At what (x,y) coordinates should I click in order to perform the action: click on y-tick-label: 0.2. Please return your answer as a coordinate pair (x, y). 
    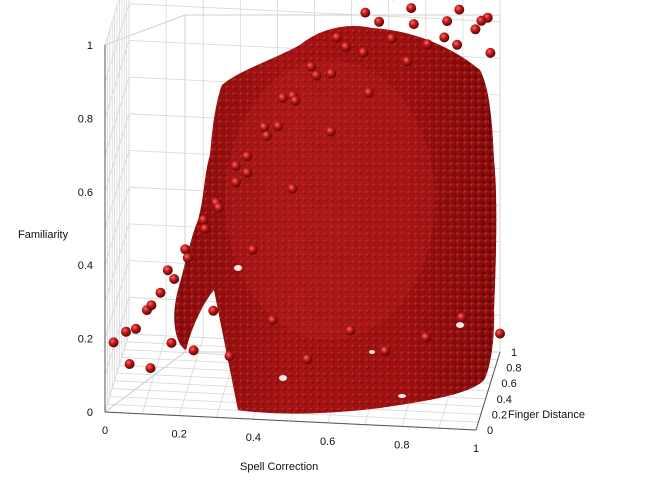
    Looking at the image, I should click on (499, 415).